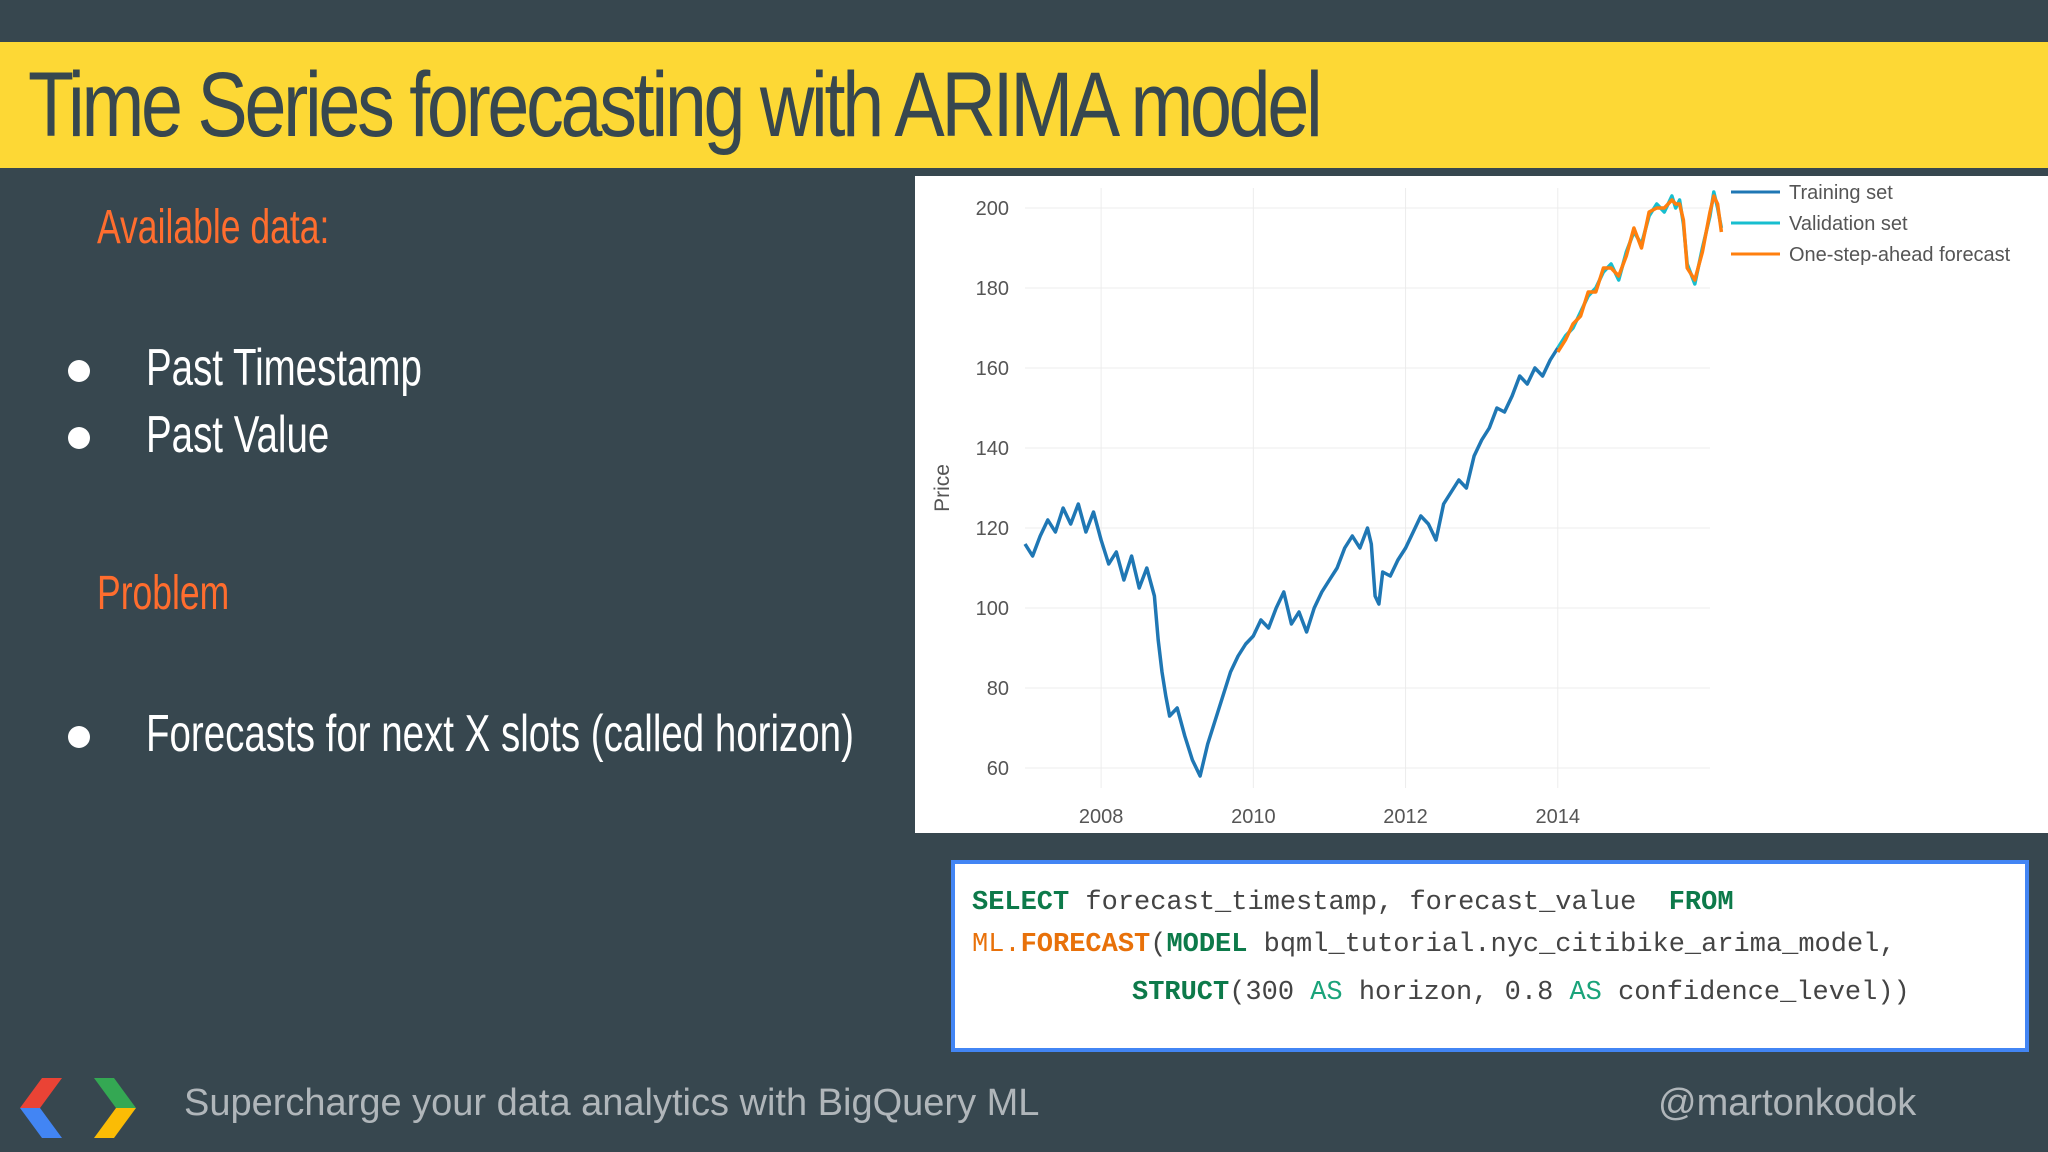 The image size is (2048, 1152). Describe the element at coordinates (992, 529) in the screenshot. I see `y-tick-label: 120` at that location.